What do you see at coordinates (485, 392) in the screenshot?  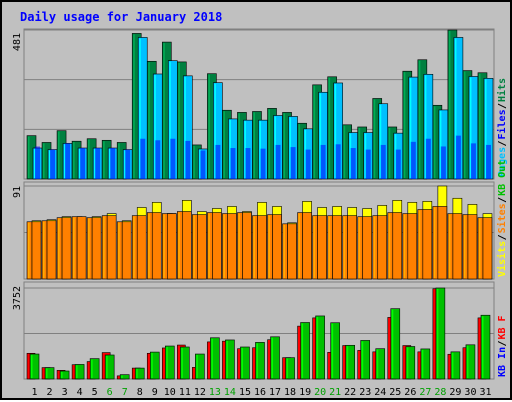 I see `day-tick-label: 31` at bounding box center [485, 392].